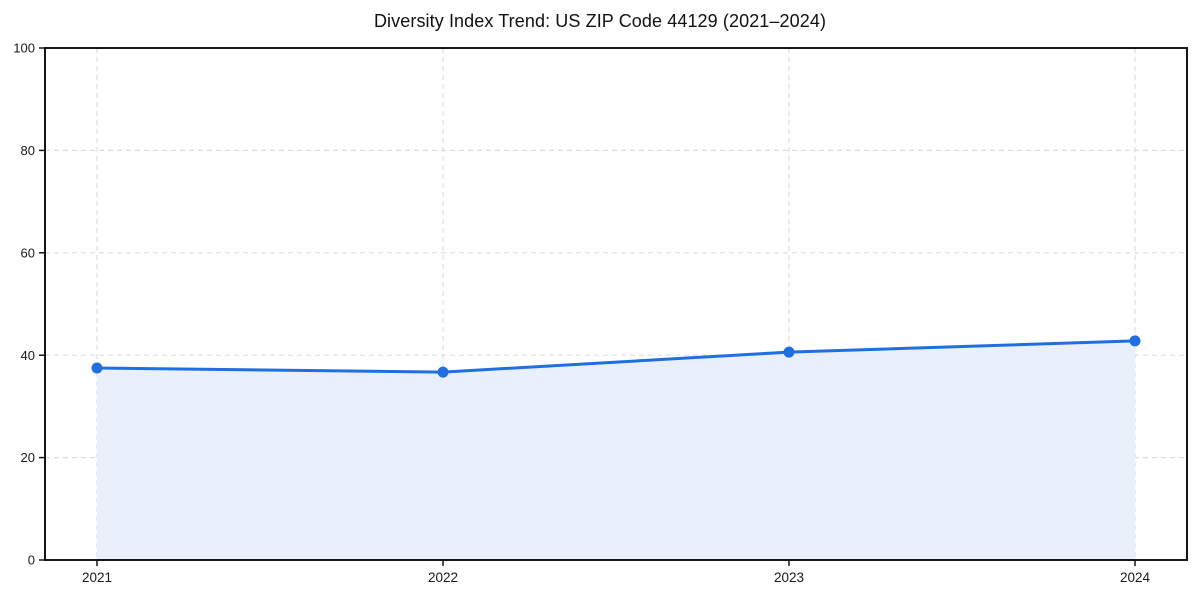  What do you see at coordinates (789, 352) in the screenshot?
I see `data-point-2023` at bounding box center [789, 352].